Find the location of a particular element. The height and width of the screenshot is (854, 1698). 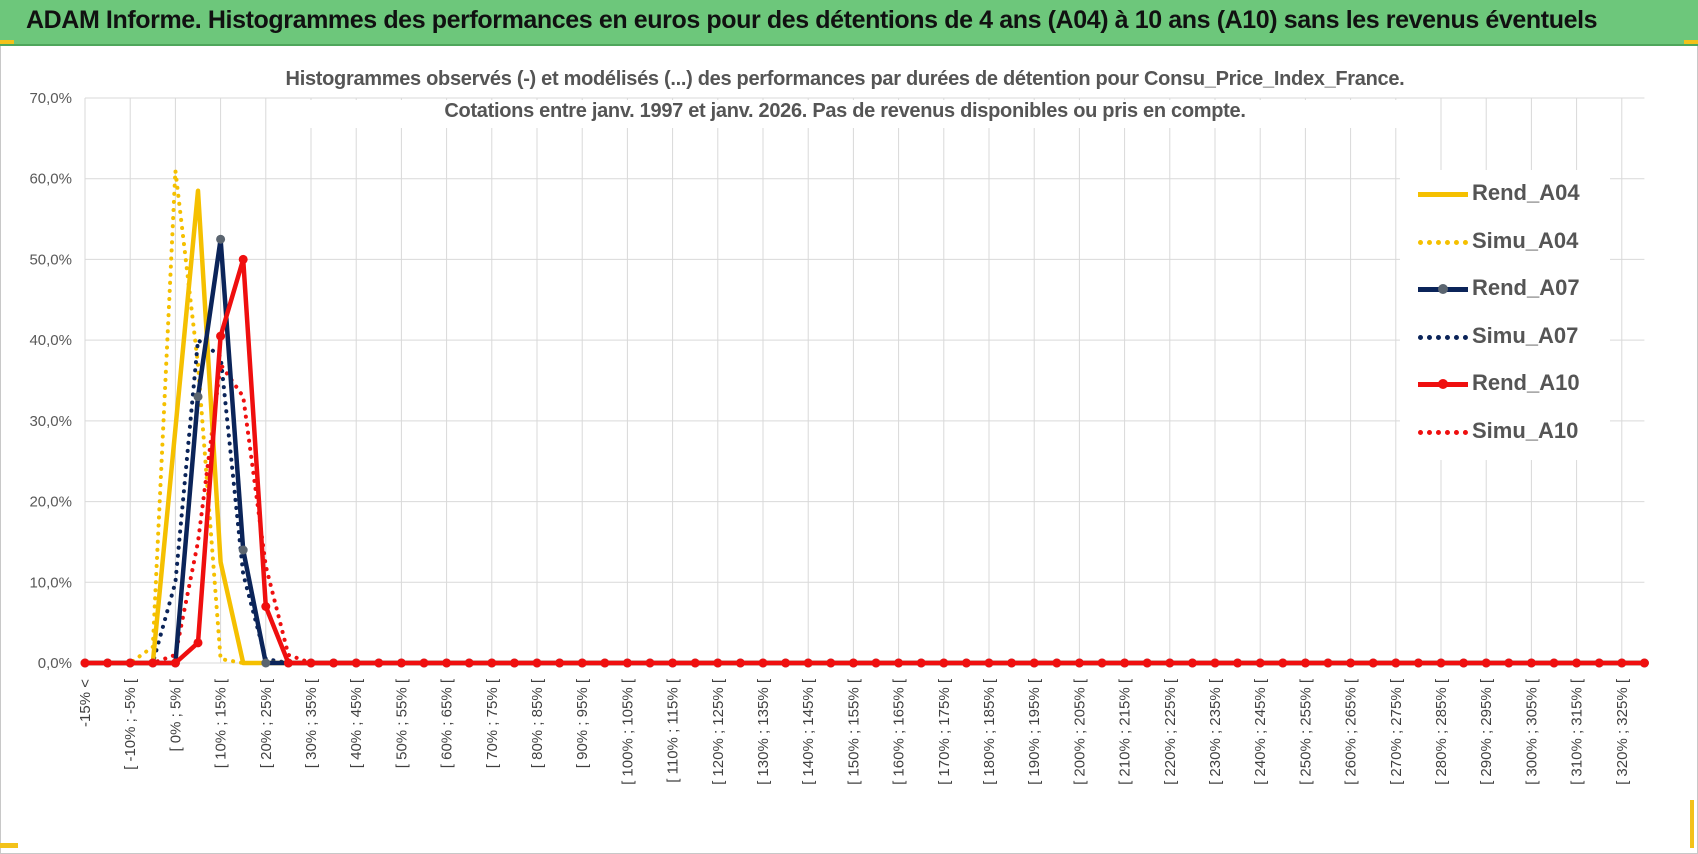

legend-marker is located at coordinates (1443, 289).